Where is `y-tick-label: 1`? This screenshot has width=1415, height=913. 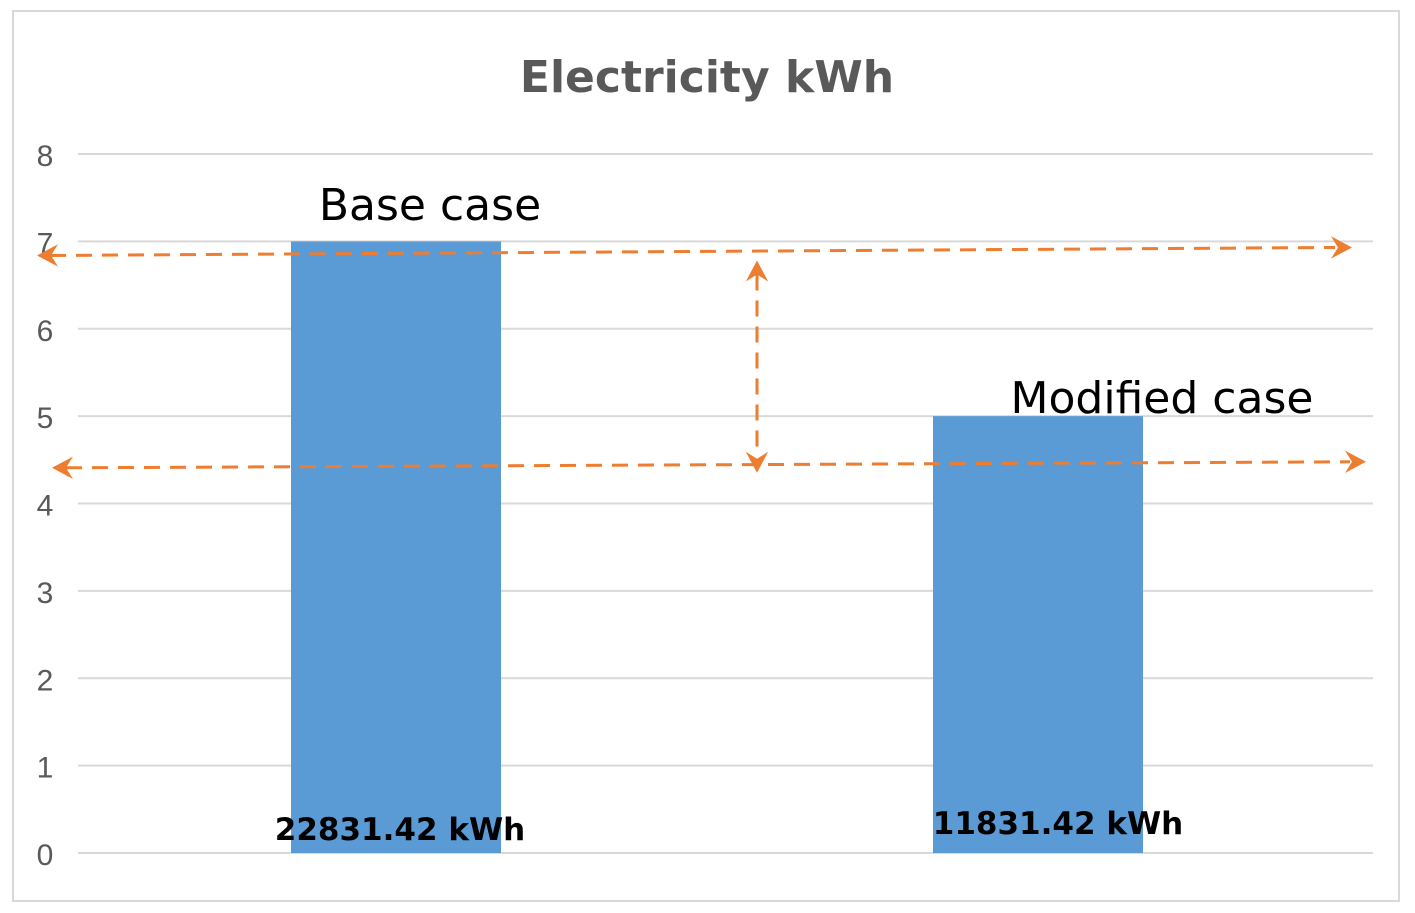
y-tick-label: 1 is located at coordinates (45, 768).